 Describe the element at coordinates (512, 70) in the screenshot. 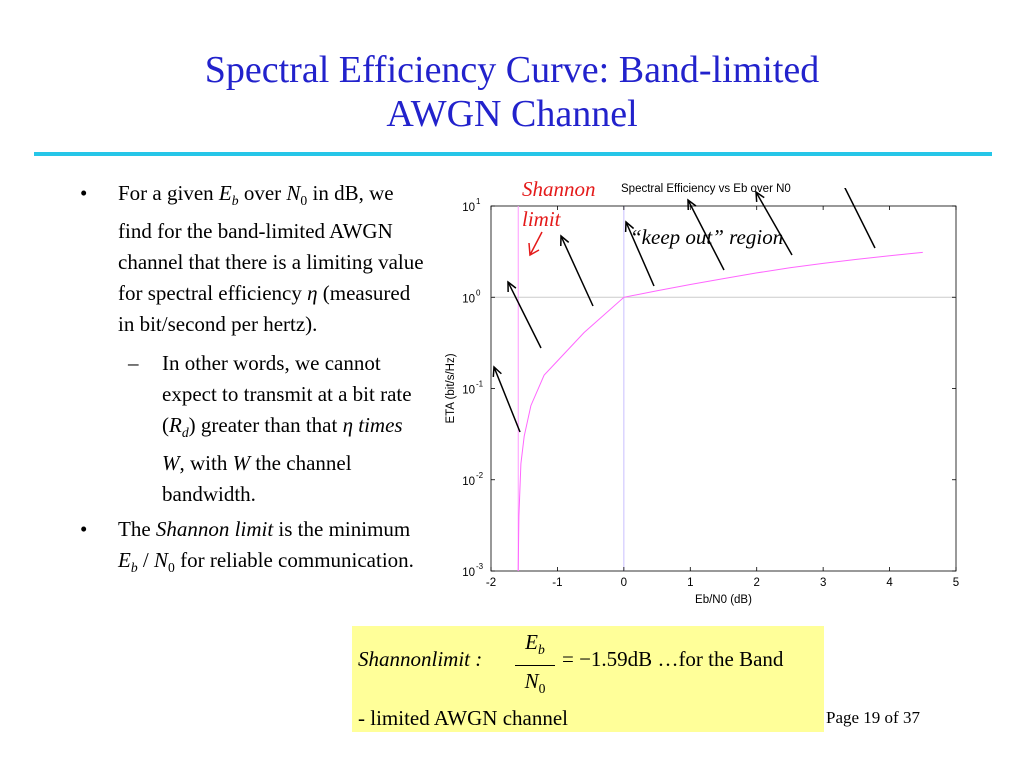

I see `title-line-1: Spectral Efficiency Curve: Band-limited` at that location.